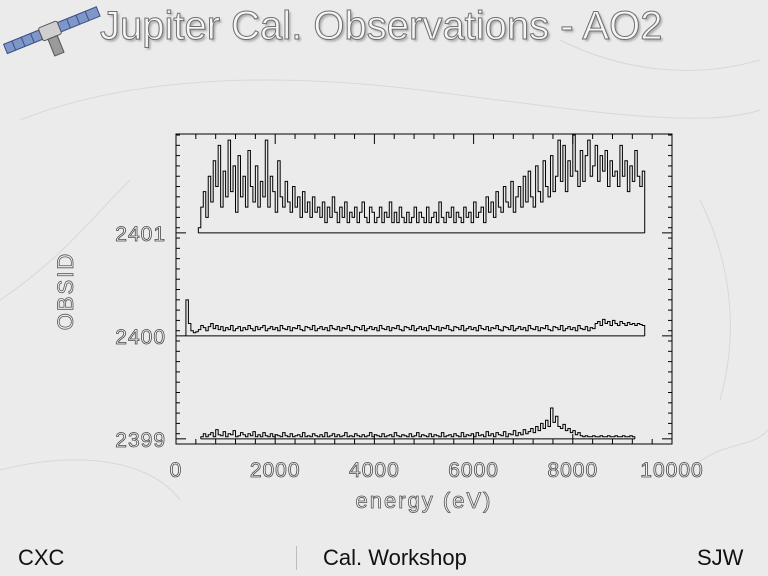 The height and width of the screenshot is (576, 768). Describe the element at coordinates (374, 470) in the screenshot. I see `x-tick-label: 4000` at that location.